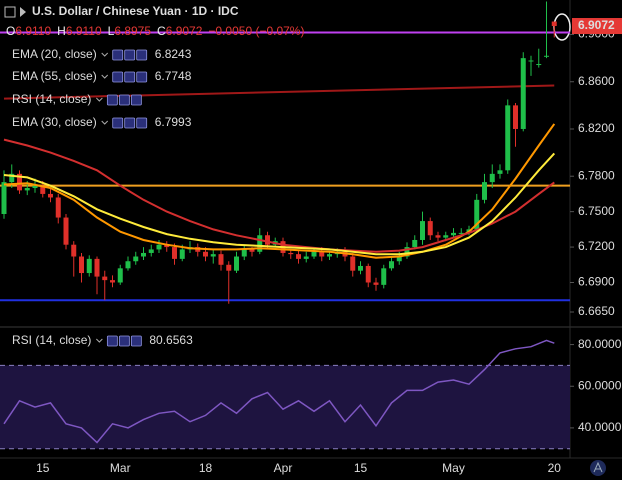  What do you see at coordinates (184, 31) in the screenshot?
I see `ohlc-value: 6.9072` at bounding box center [184, 31].